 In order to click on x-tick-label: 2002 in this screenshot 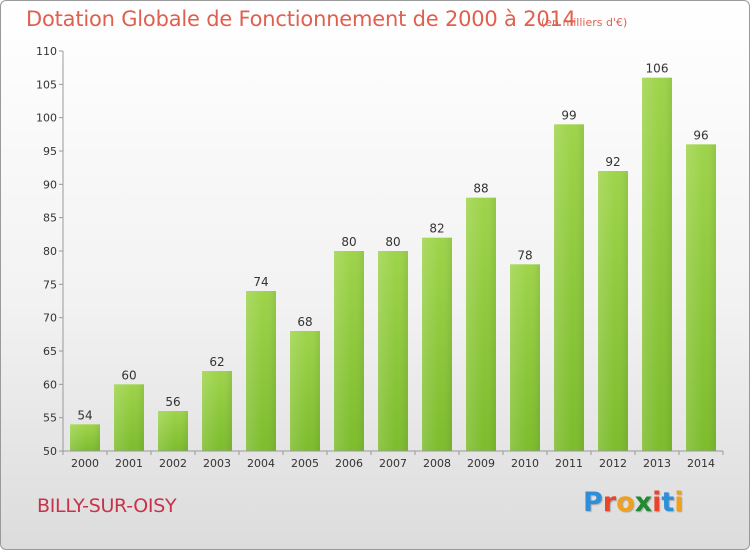, I will do `click(173, 463)`.